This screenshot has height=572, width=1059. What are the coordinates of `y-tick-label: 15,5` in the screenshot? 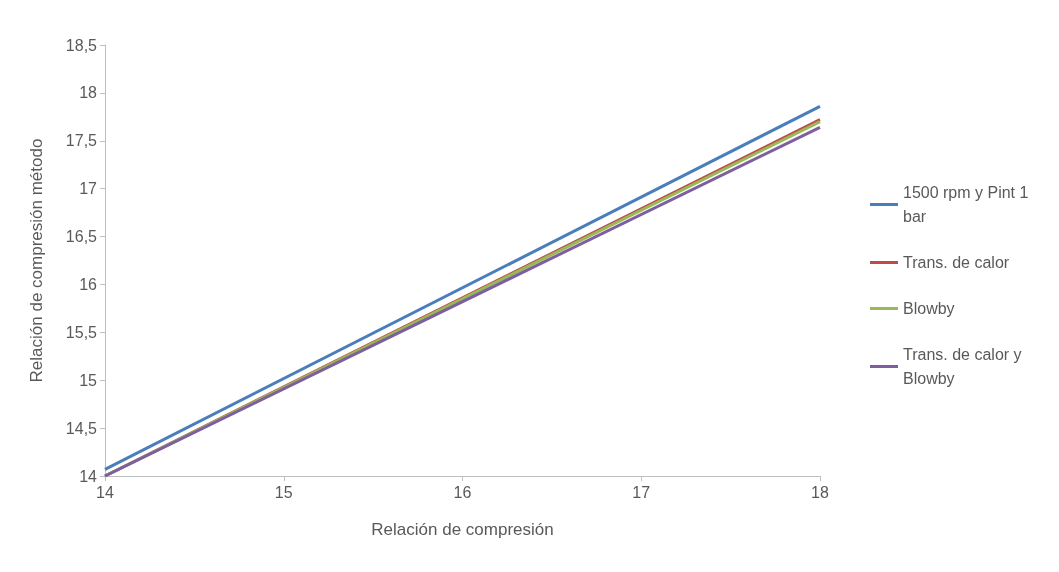 It's located at (81, 332).